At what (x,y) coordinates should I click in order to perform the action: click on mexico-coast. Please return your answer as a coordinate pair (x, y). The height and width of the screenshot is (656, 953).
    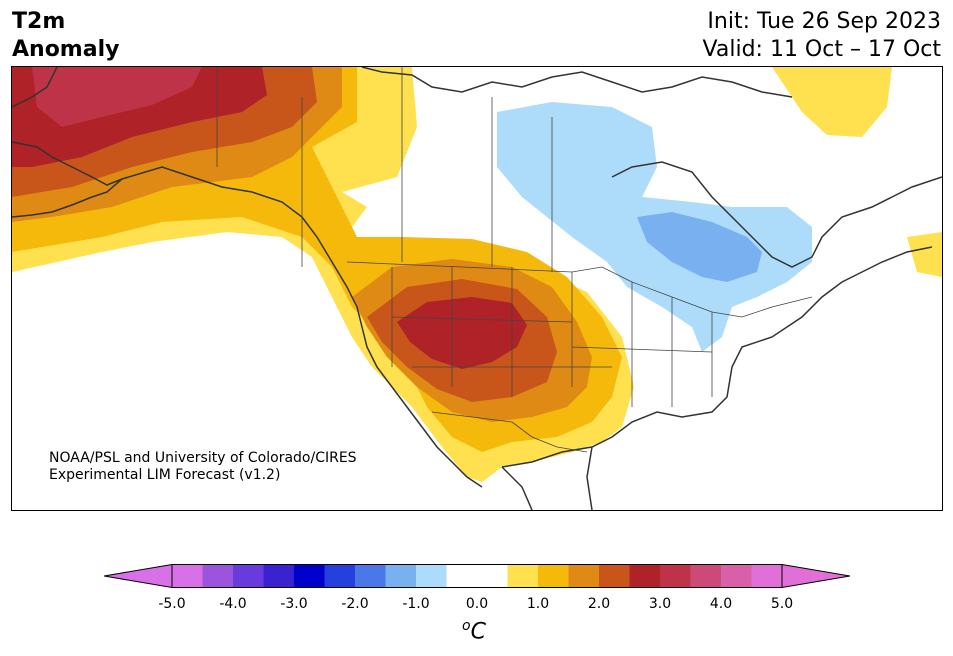
    Looking at the image, I should click on (547, 478).